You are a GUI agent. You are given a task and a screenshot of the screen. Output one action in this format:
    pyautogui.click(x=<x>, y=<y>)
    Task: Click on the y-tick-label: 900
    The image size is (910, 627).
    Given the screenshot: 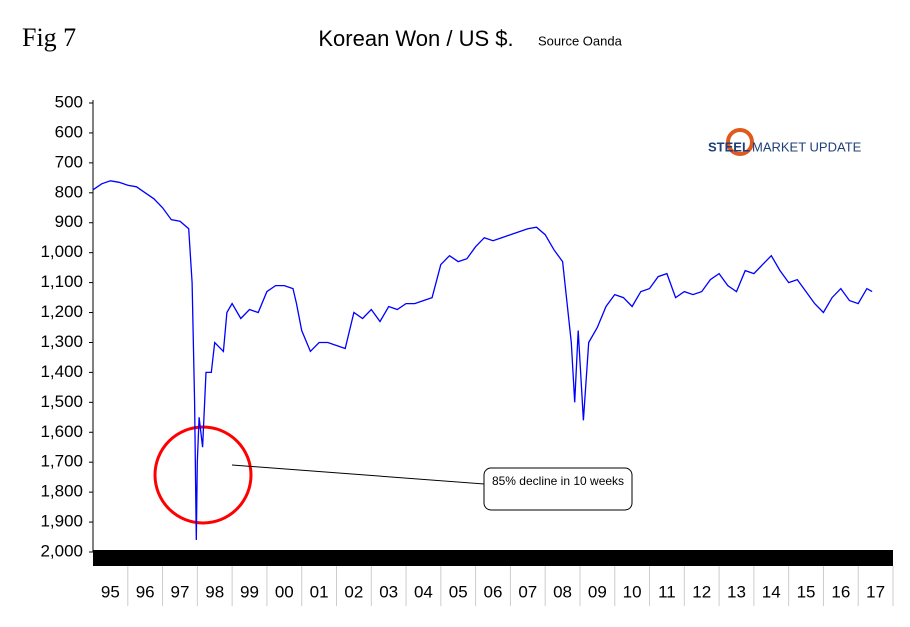 What is the action you would take?
    pyautogui.click(x=69, y=221)
    